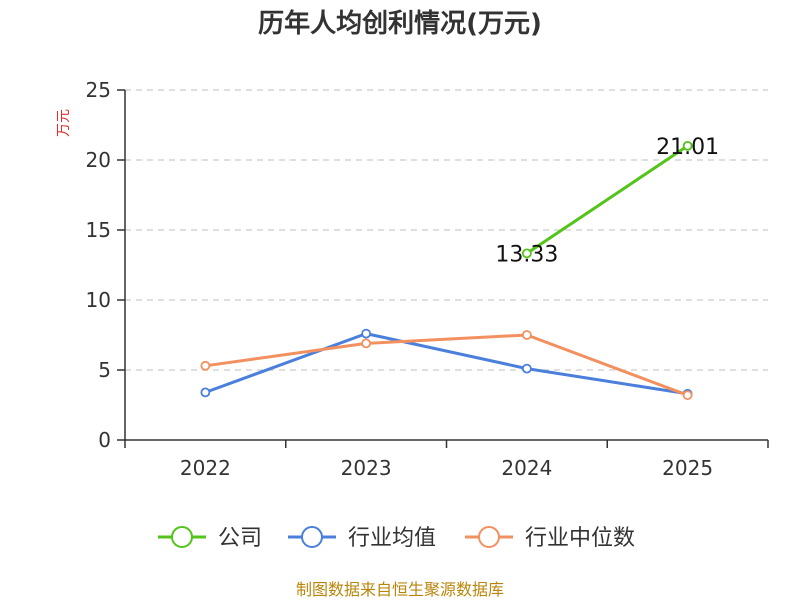  What do you see at coordinates (98, 90) in the screenshot?
I see `y-tick-label: 25` at bounding box center [98, 90].